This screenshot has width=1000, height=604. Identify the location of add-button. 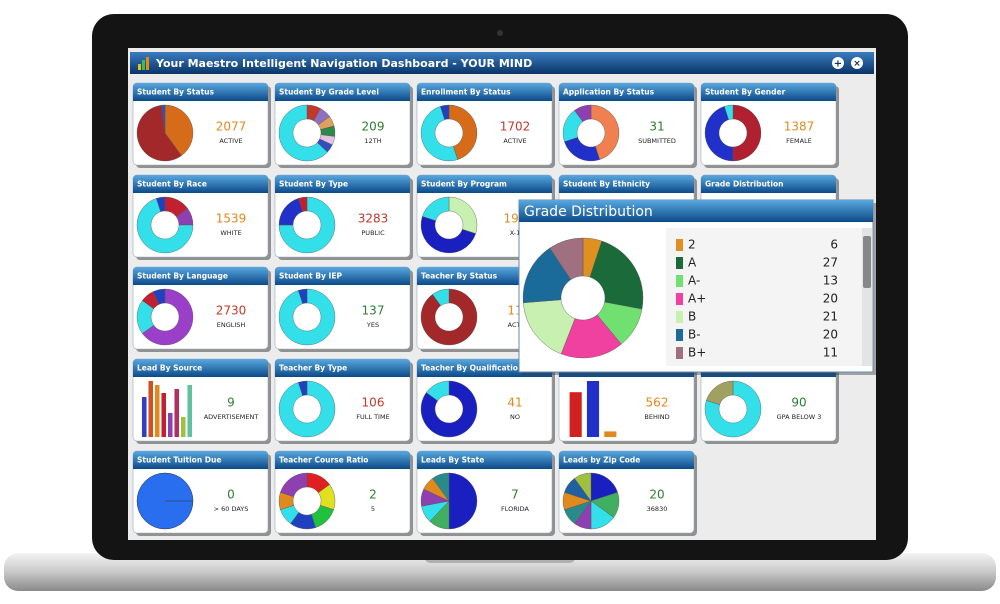
(838, 63).